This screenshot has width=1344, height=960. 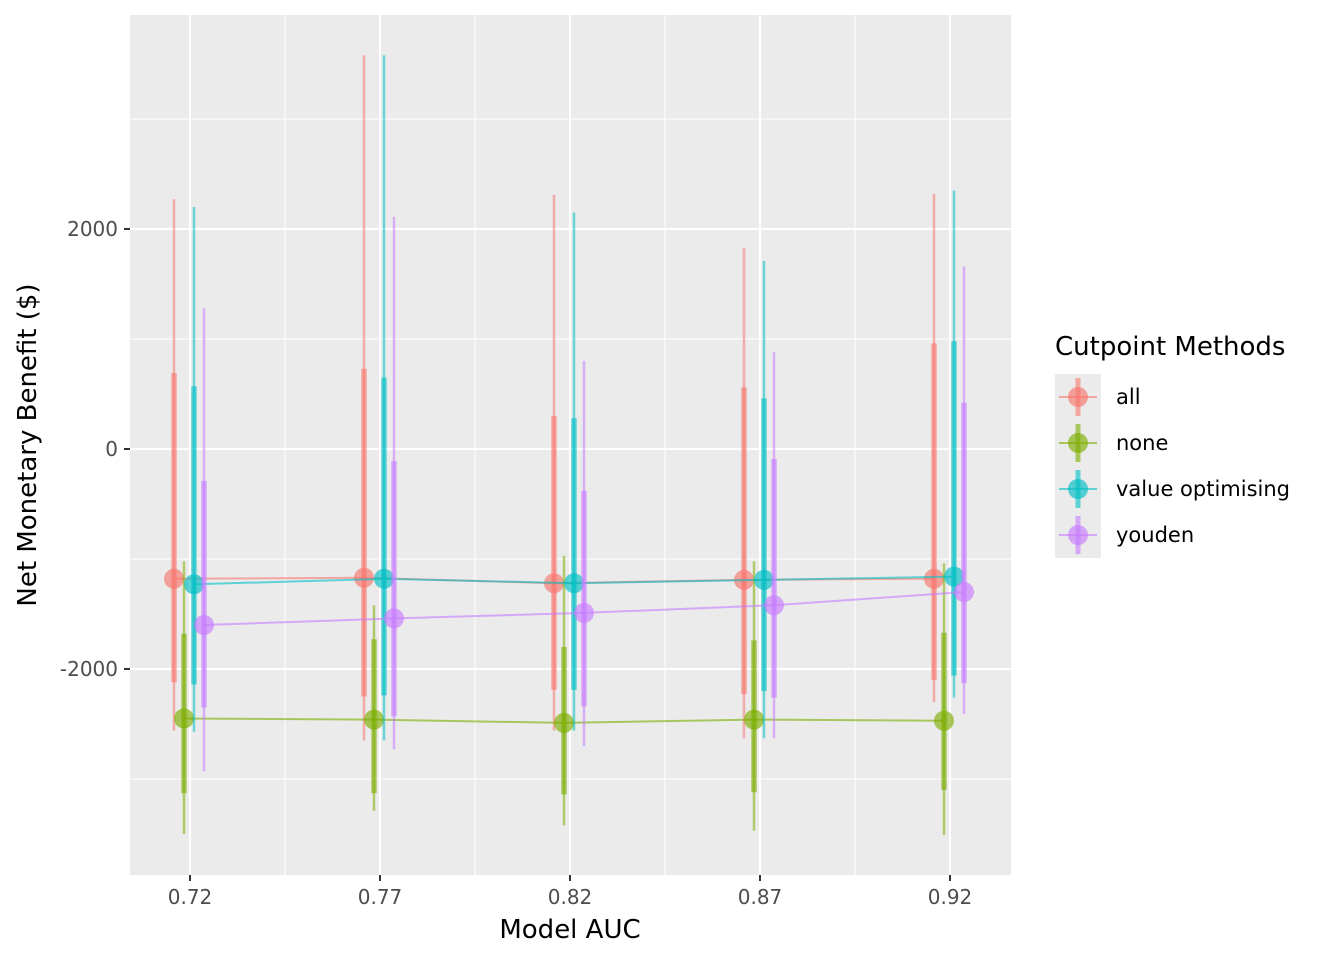 I want to click on x-tick-labels: 0.72 0.77 0.82 0.87 0.92, so click(x=570, y=897).